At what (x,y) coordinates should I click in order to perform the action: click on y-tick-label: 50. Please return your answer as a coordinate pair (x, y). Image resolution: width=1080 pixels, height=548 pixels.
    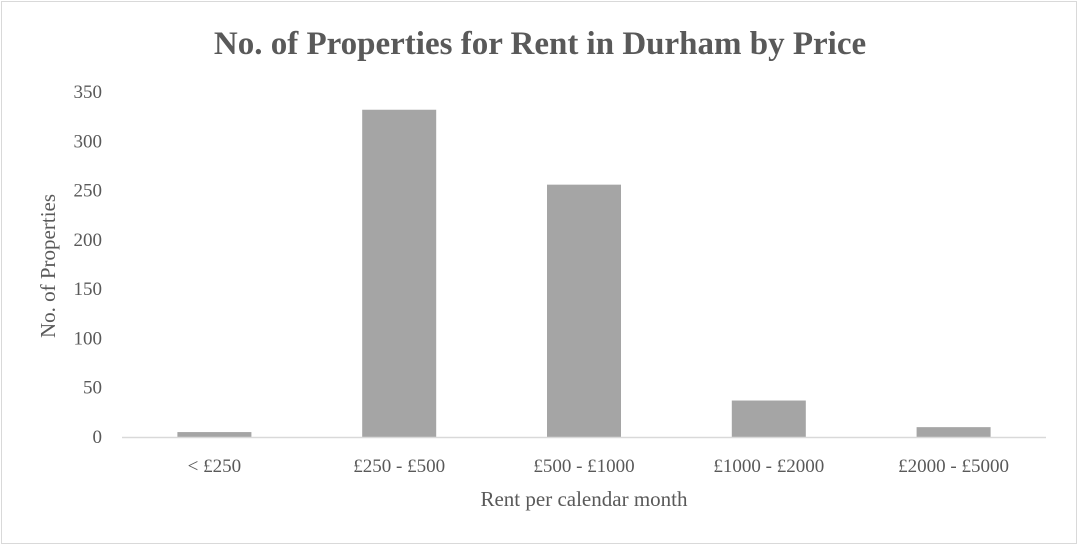
    Looking at the image, I should click on (92, 388).